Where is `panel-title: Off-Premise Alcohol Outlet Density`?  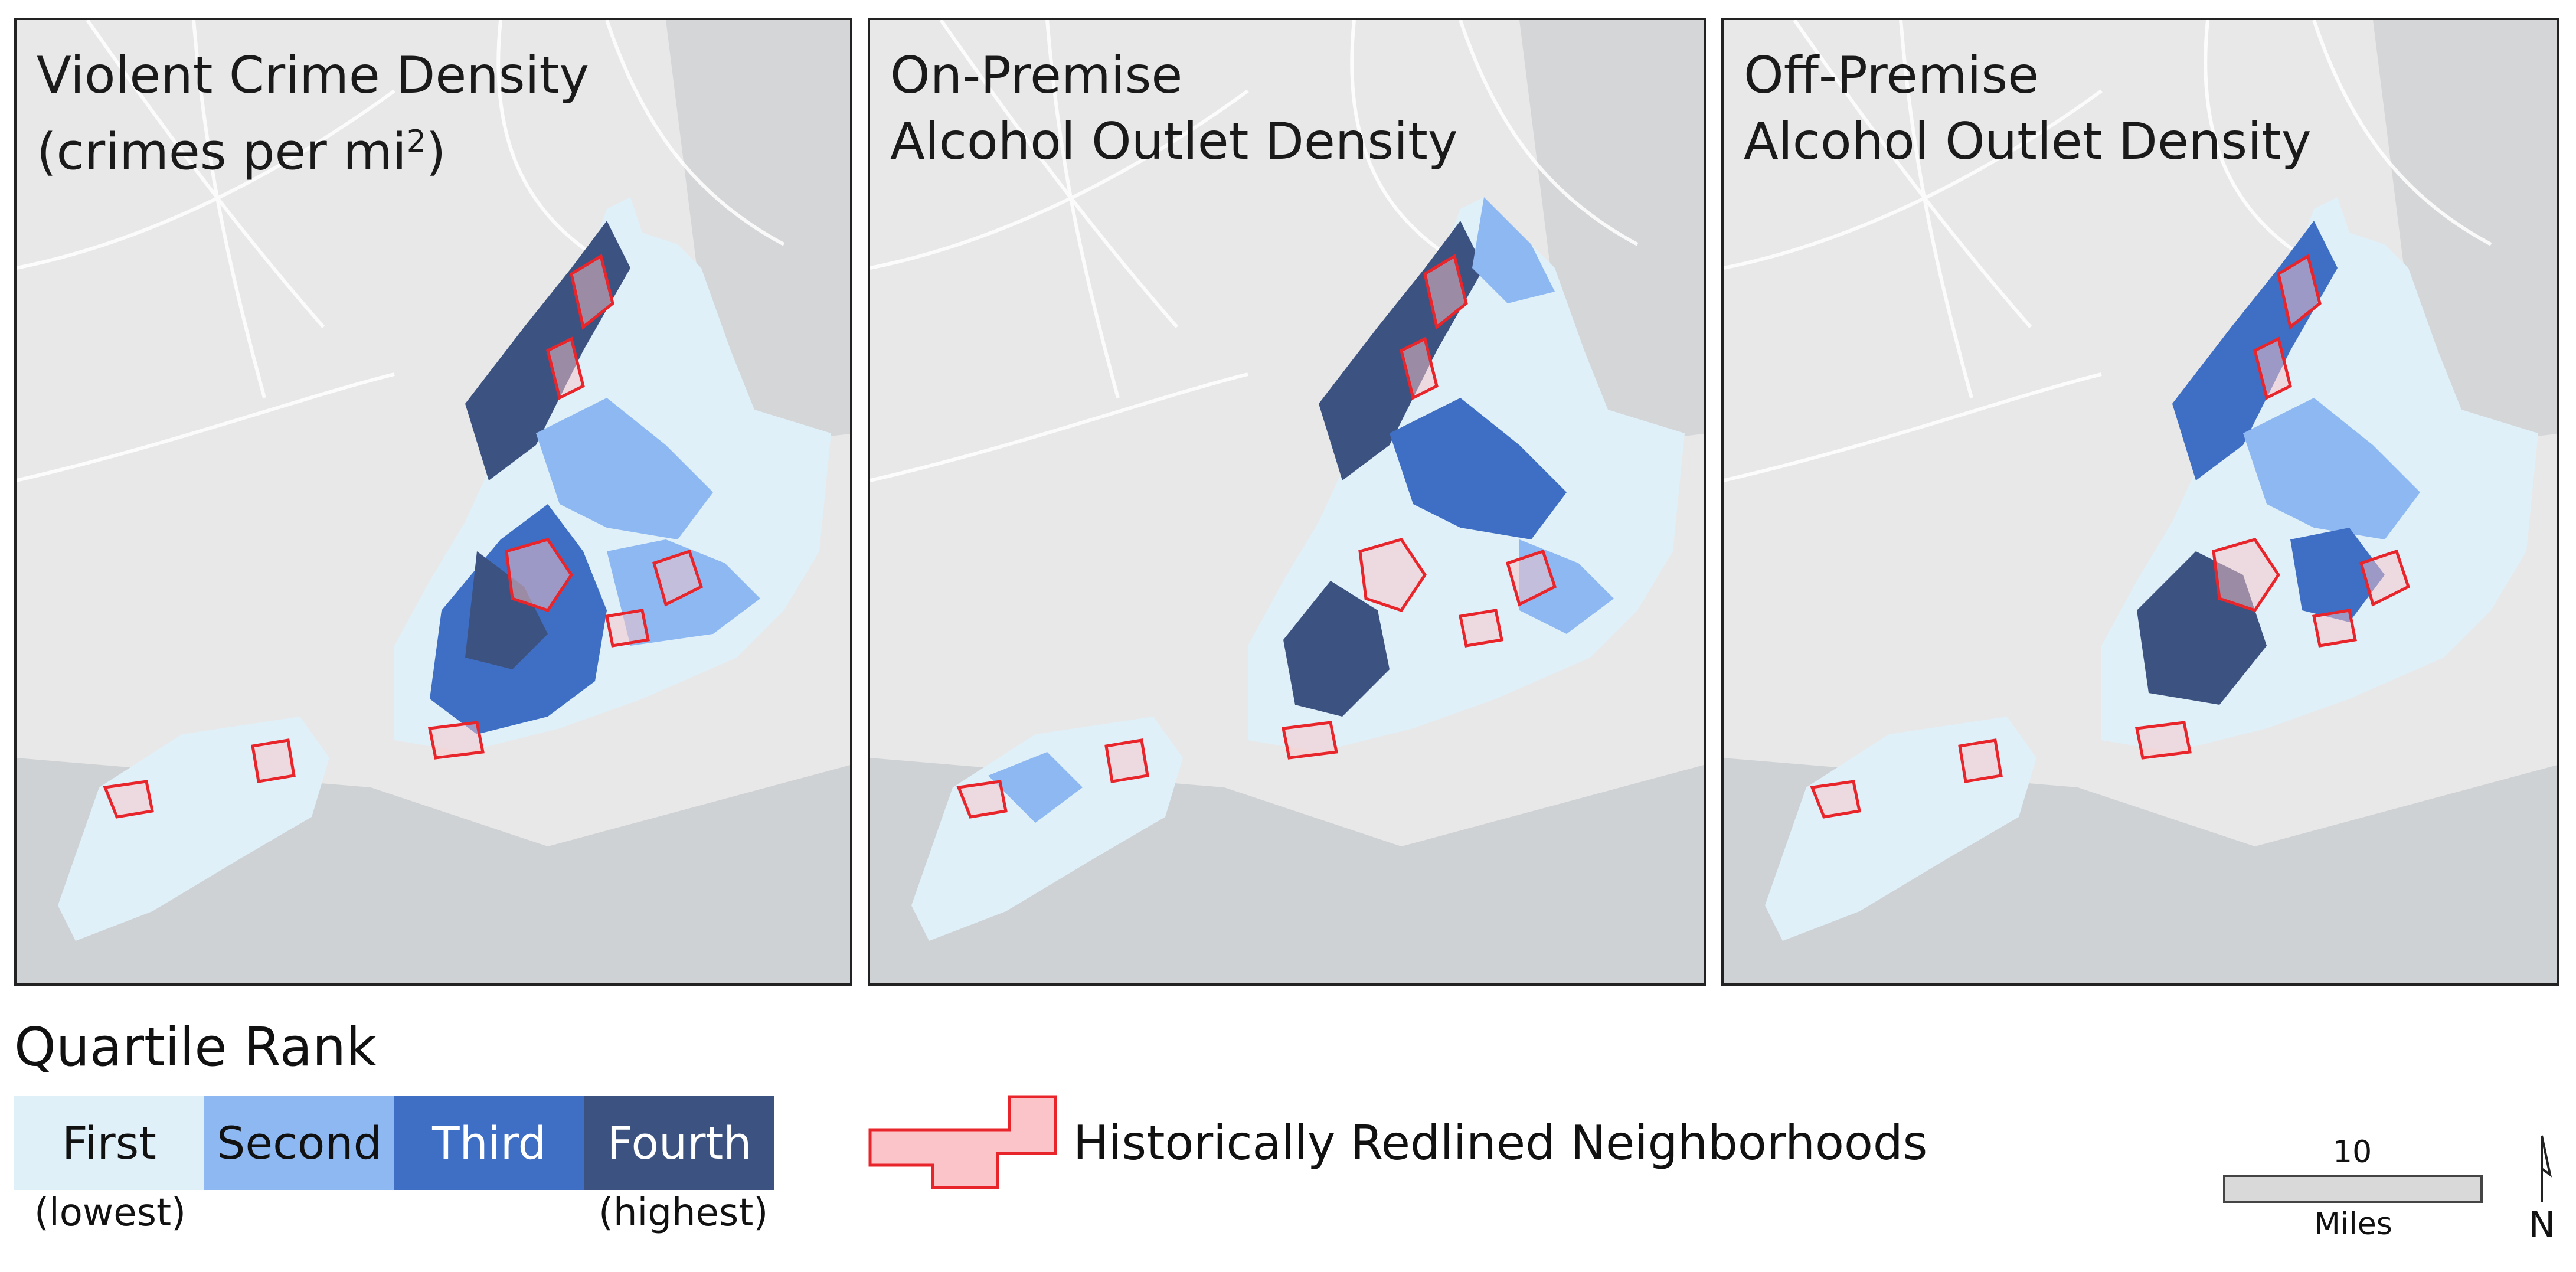 panel-title: Off-Premise Alcohol Outlet Density is located at coordinates (2028, 108).